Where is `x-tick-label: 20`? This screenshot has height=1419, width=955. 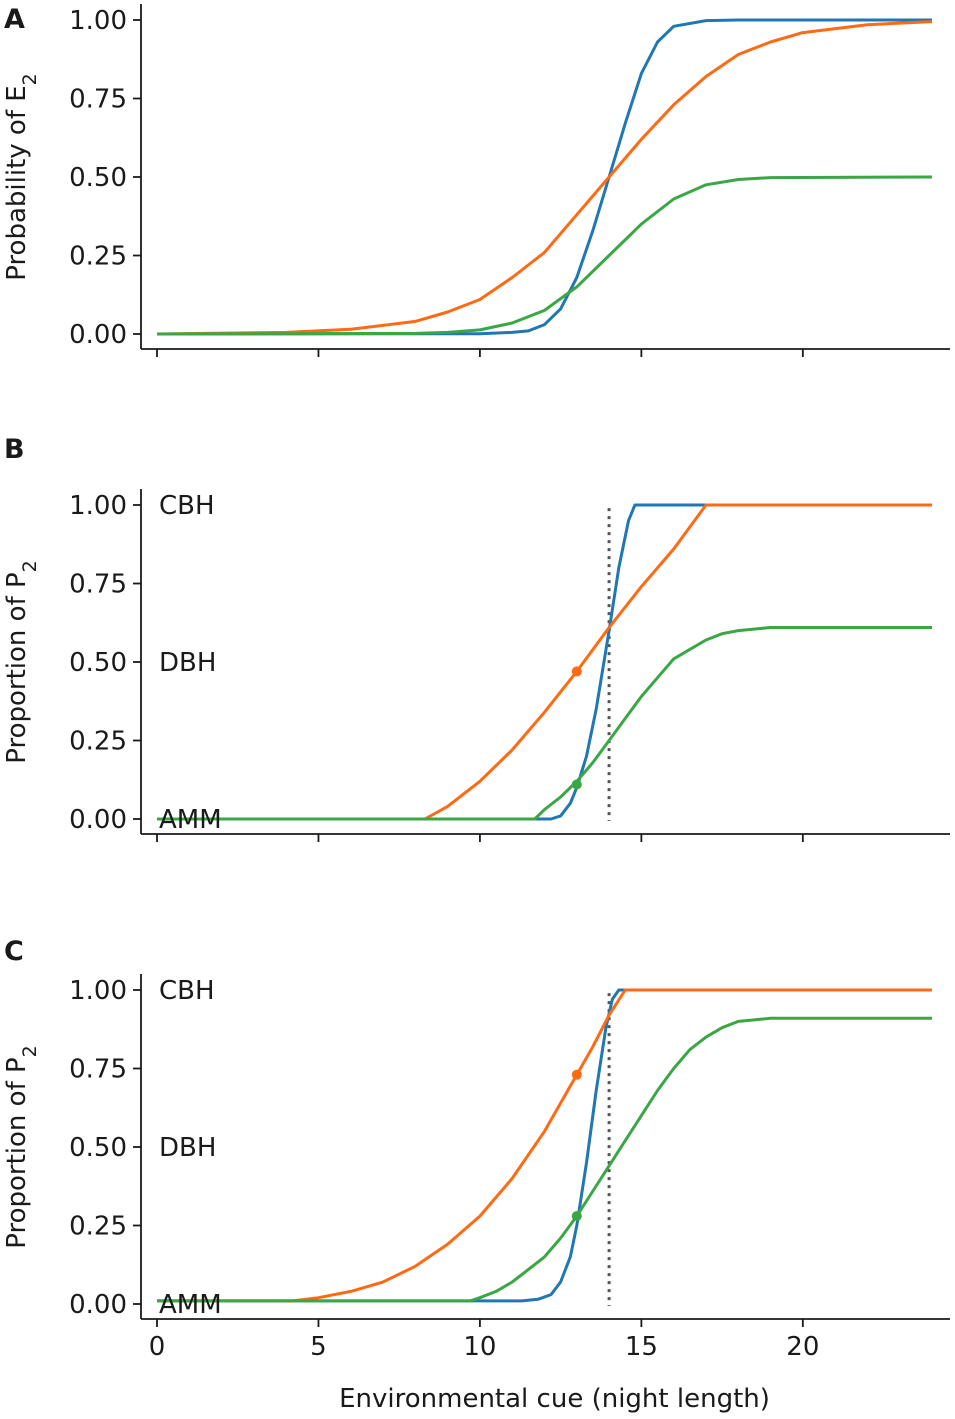
x-tick-label: 20 is located at coordinates (802, 1347).